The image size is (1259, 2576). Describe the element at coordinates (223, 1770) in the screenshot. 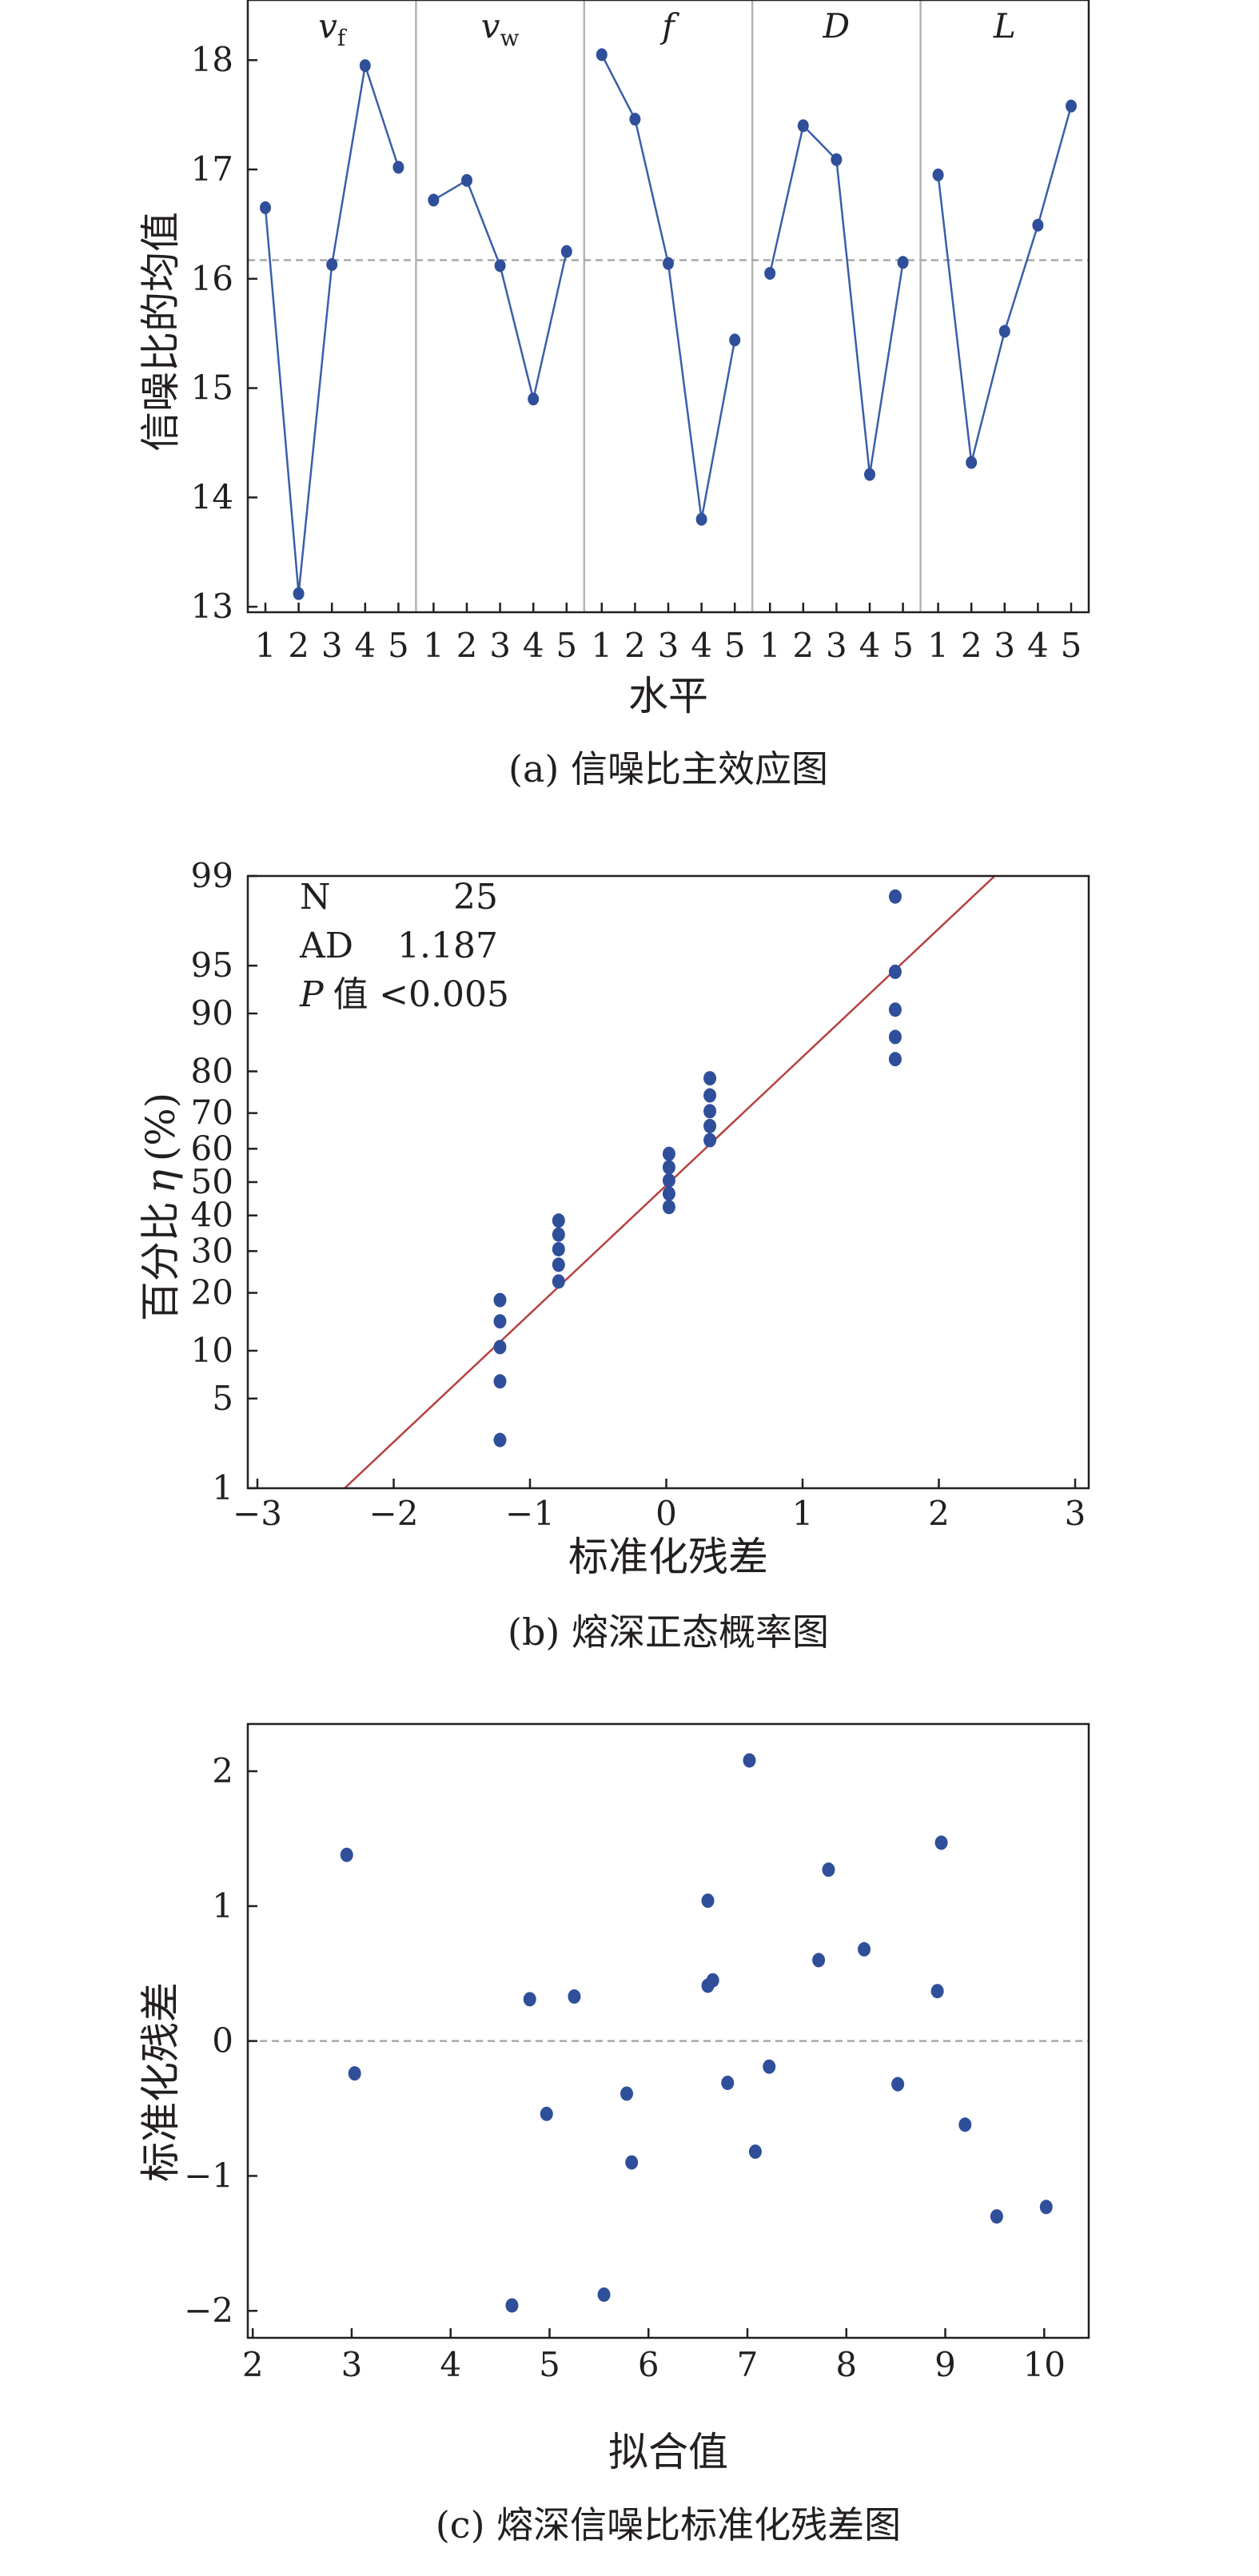

I see `y-tick-label: 2` at that location.